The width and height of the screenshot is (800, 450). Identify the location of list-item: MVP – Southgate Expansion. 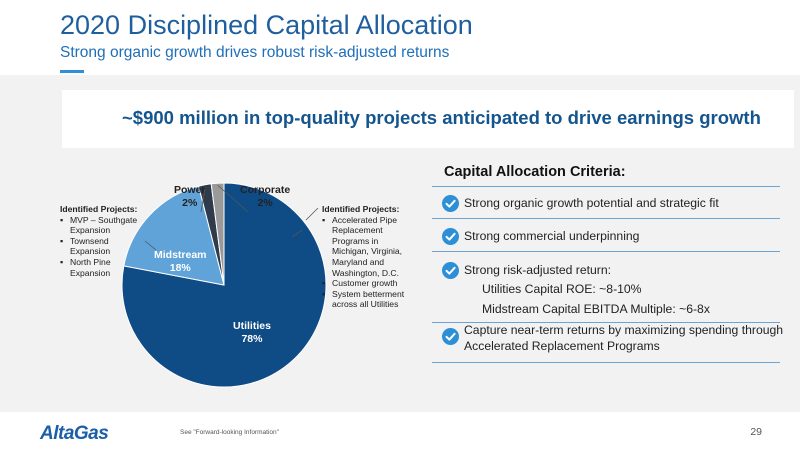
(105, 225).